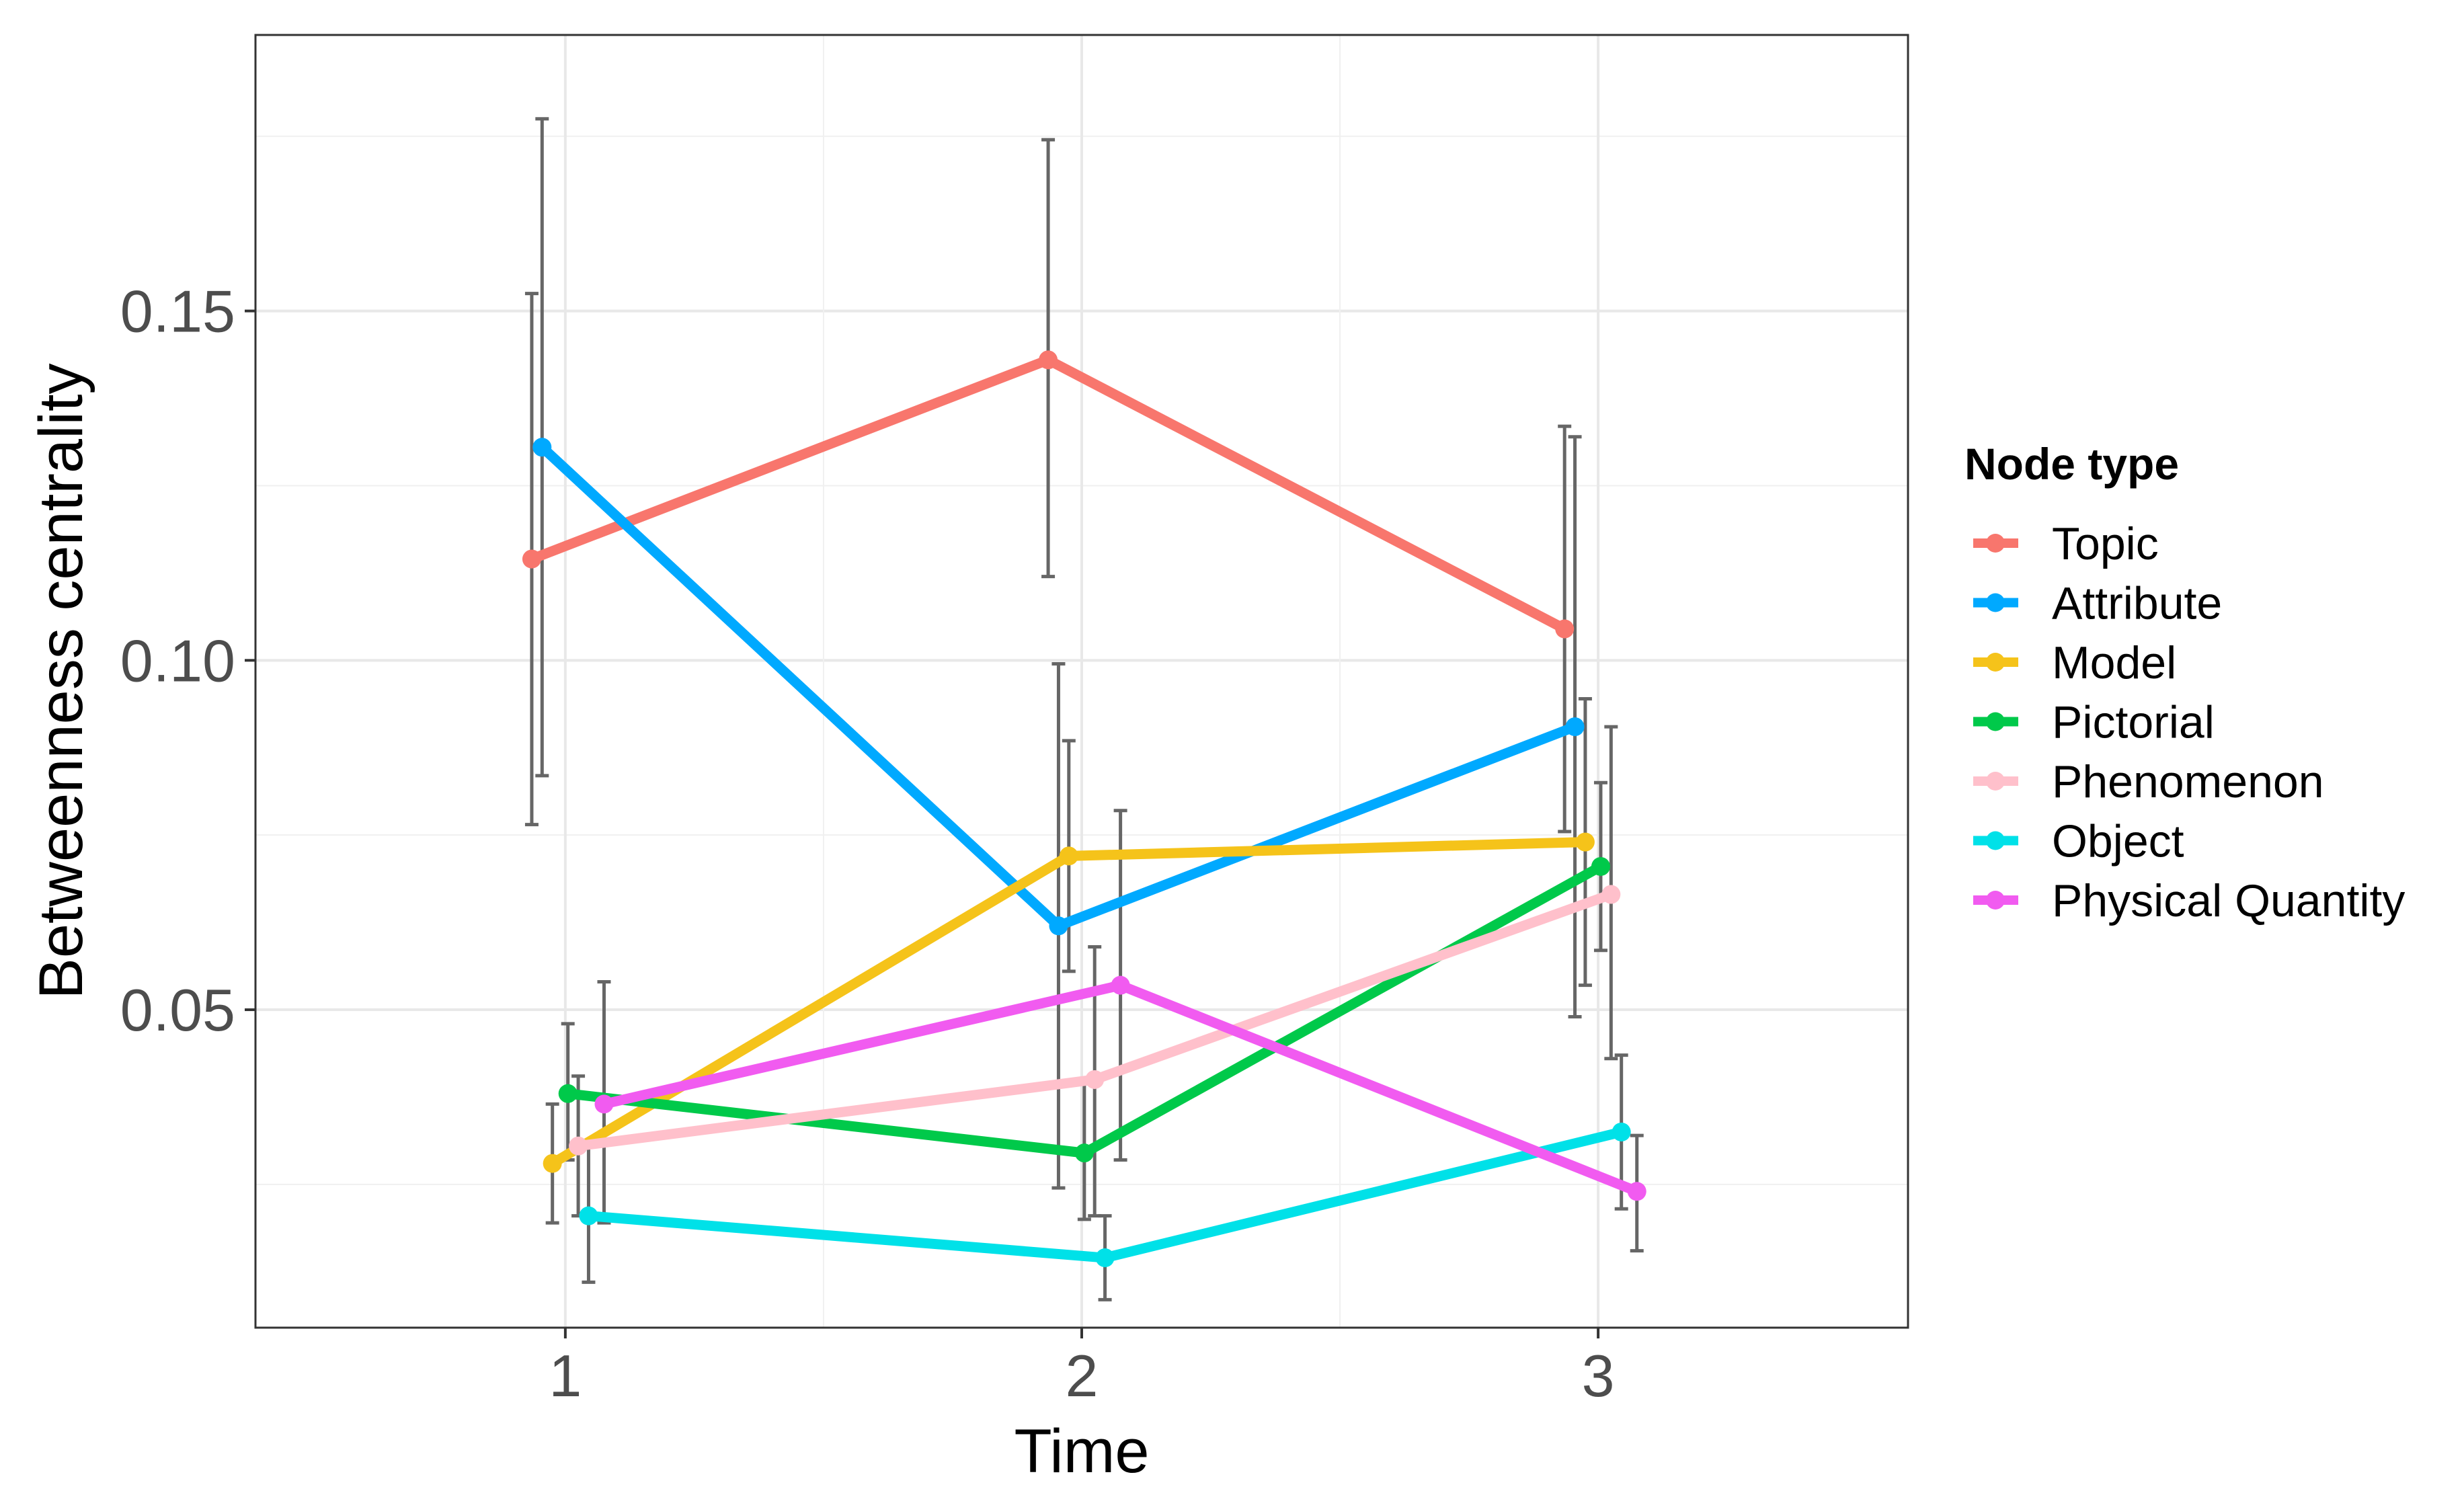  What do you see at coordinates (2105, 544) in the screenshot?
I see `legend-label: Topic` at bounding box center [2105, 544].